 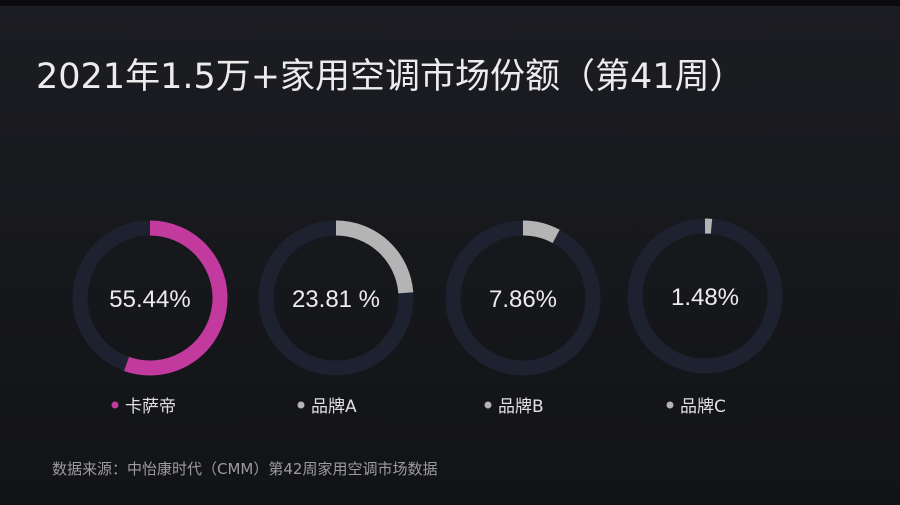 I want to click on data-source-note: 数据来源：中怡康时代（CMM）第42周家用空调市场数据, so click(x=245, y=469).